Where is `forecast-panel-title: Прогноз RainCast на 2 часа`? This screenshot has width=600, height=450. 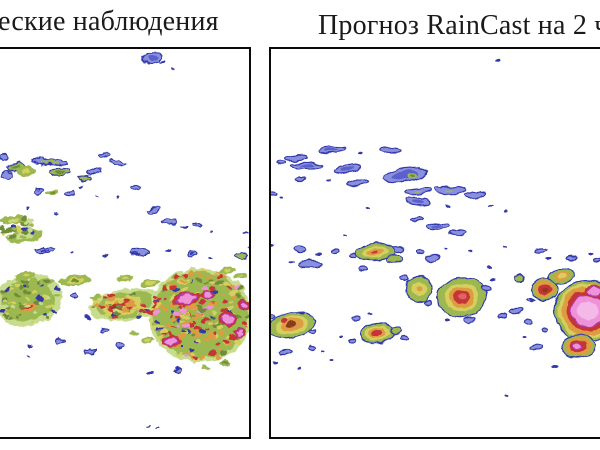 forecast-panel-title: Прогноз RainCast на 2 часа is located at coordinates (459, 25).